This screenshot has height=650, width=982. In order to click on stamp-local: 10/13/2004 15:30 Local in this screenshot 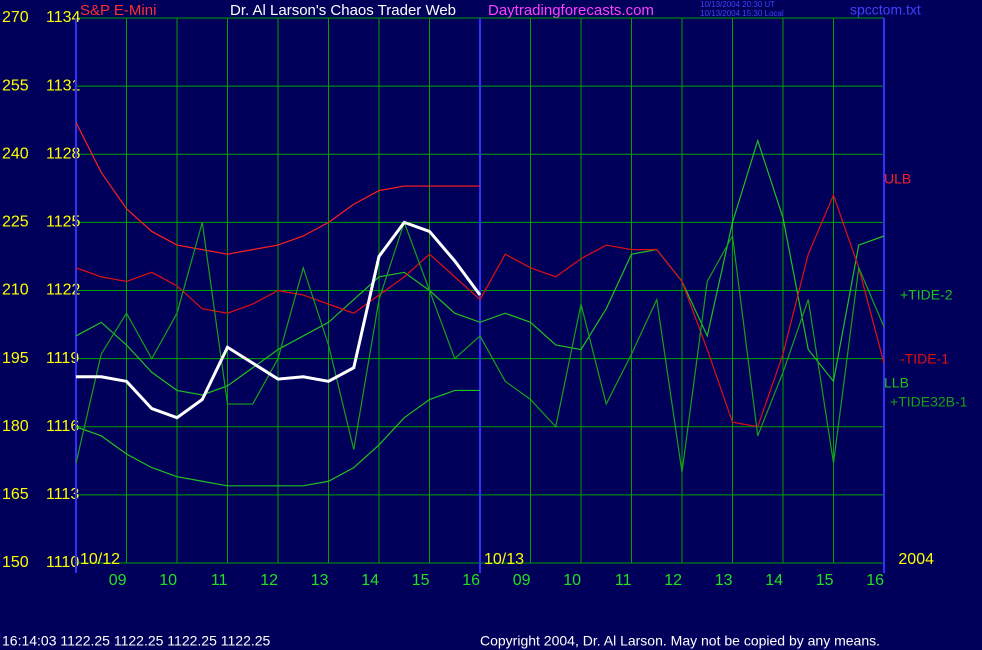, I will do `click(742, 13)`.